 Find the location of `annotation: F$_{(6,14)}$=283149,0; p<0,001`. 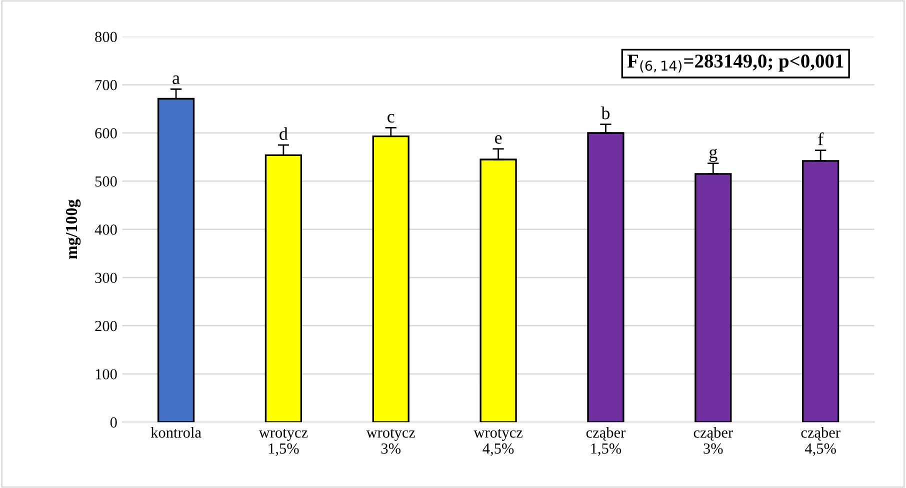

annotation: F$_{(6,14)}$=283149,0; p<0,001 is located at coordinates (735, 63).